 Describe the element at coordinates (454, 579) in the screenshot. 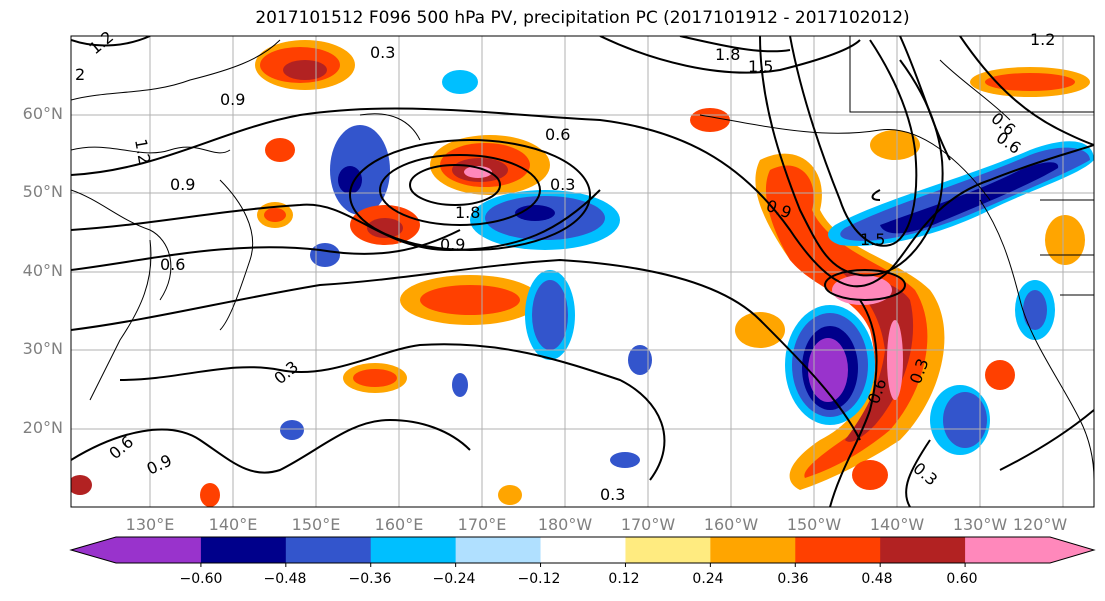

I see `colorbar-tick-label: −0.24` at that location.